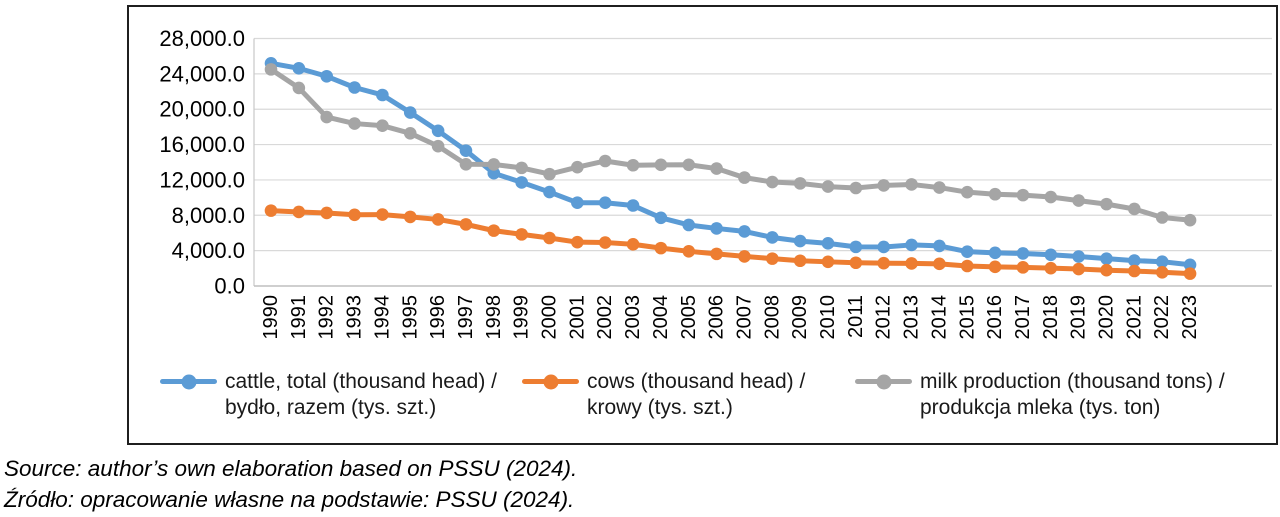 The width and height of the screenshot is (1280, 517). I want to click on x-tick-label: 2005, so click(689, 317).